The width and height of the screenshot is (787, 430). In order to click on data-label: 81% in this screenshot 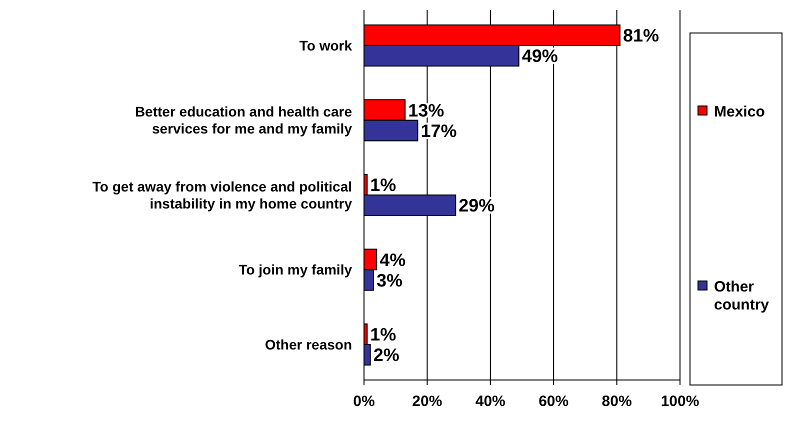, I will do `click(640, 36)`.